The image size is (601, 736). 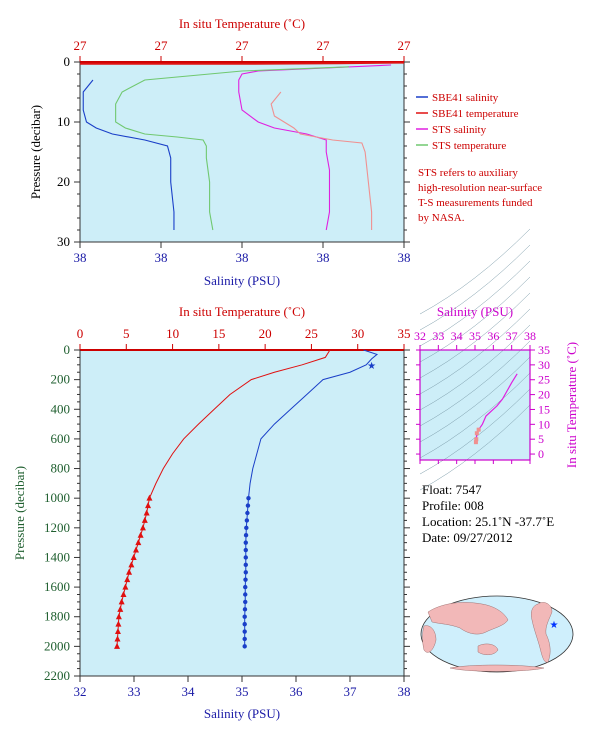 I want to click on main-pressure-tick-label: 800, so click(x=61, y=468).